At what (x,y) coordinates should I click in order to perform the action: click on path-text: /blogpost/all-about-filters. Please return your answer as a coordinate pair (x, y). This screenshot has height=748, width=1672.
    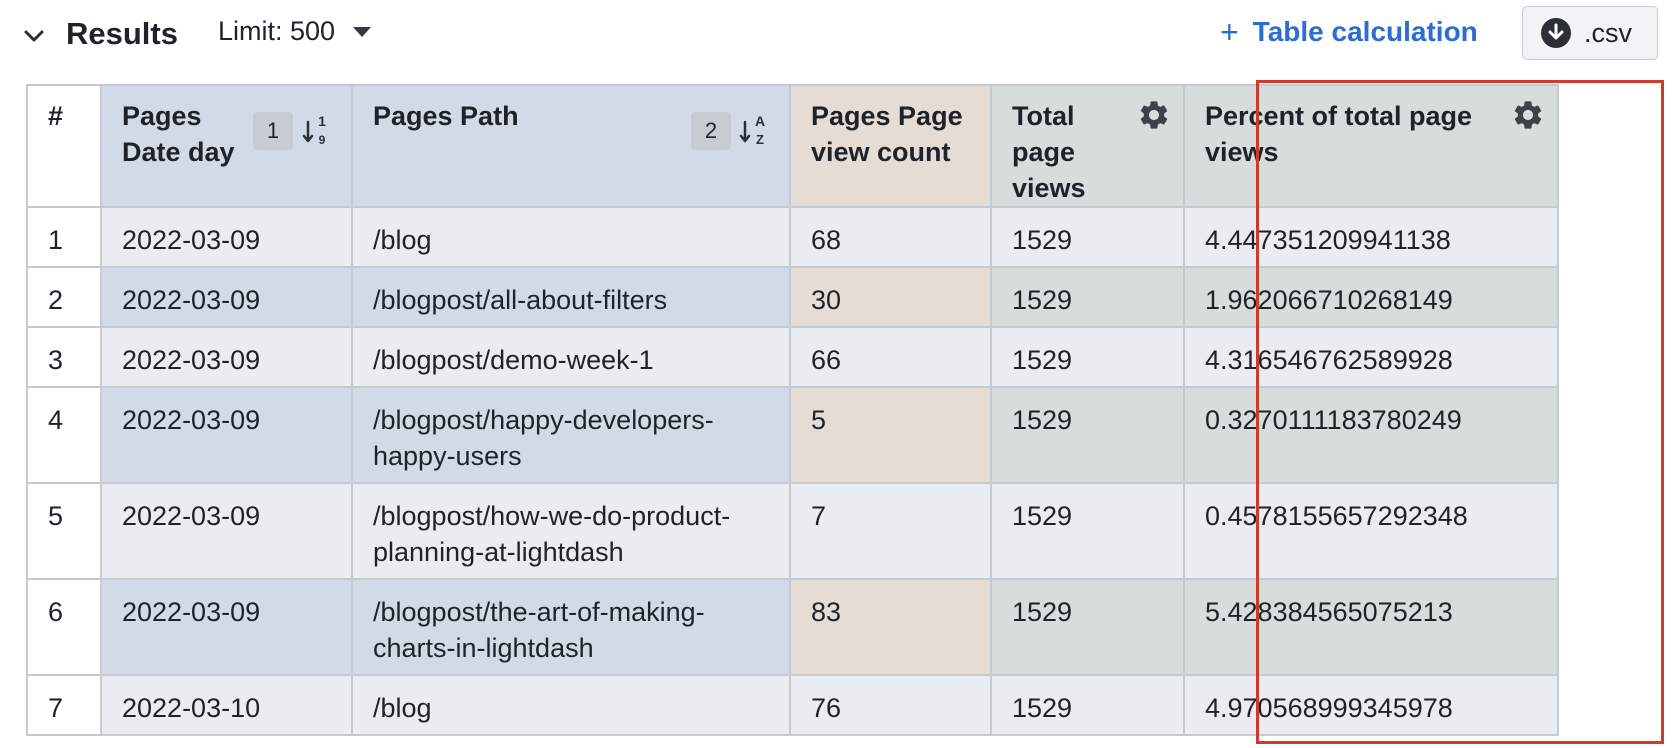
    Looking at the image, I should click on (520, 300).